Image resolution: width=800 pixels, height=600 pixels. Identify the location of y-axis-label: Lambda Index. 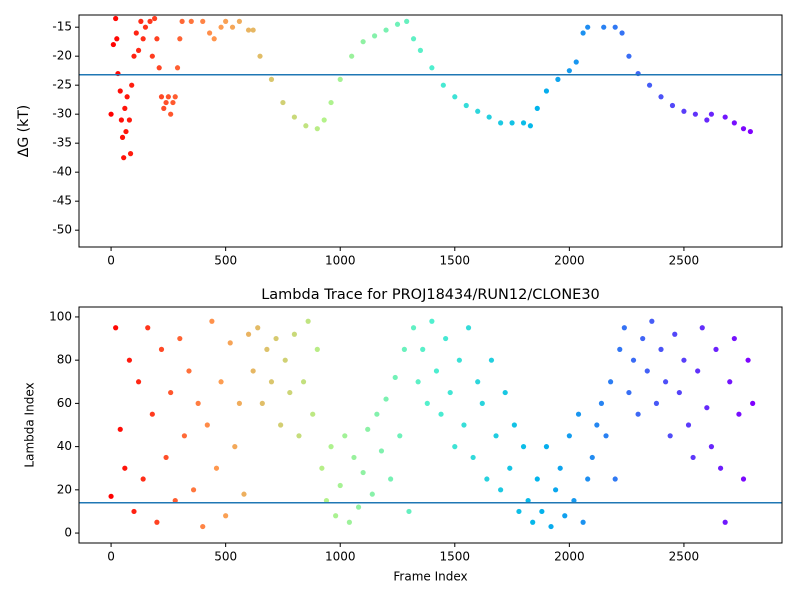
(30, 424).